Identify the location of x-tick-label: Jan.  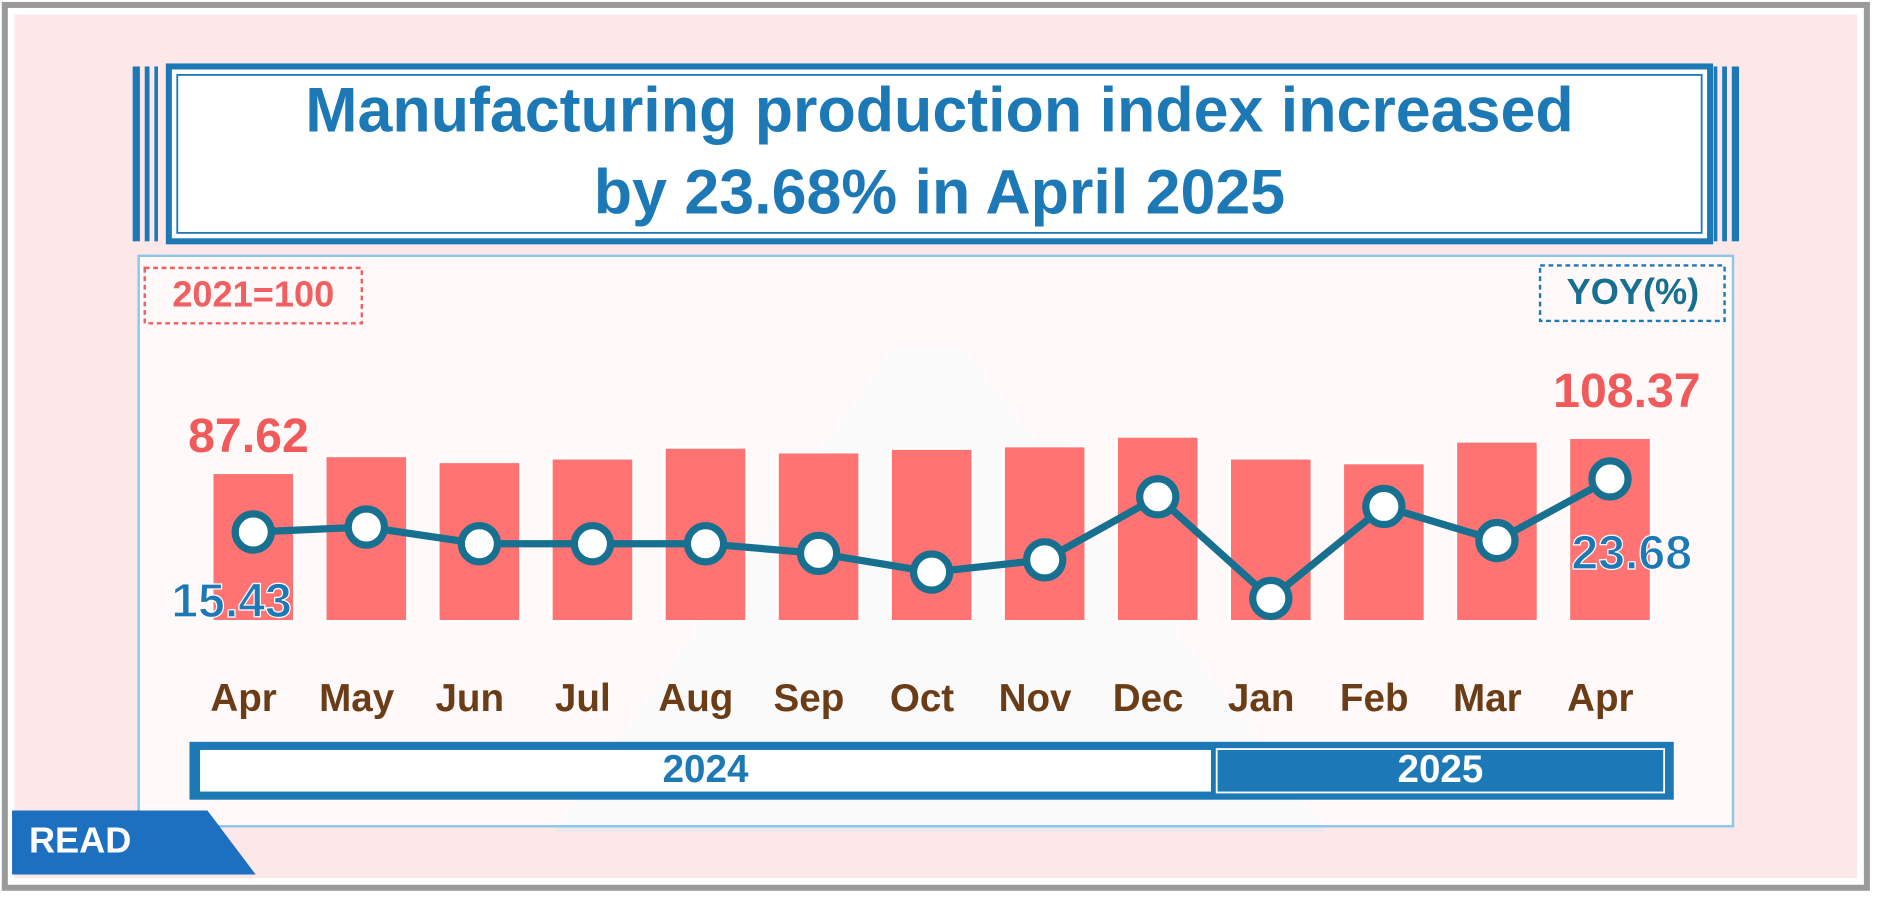
(1261, 698).